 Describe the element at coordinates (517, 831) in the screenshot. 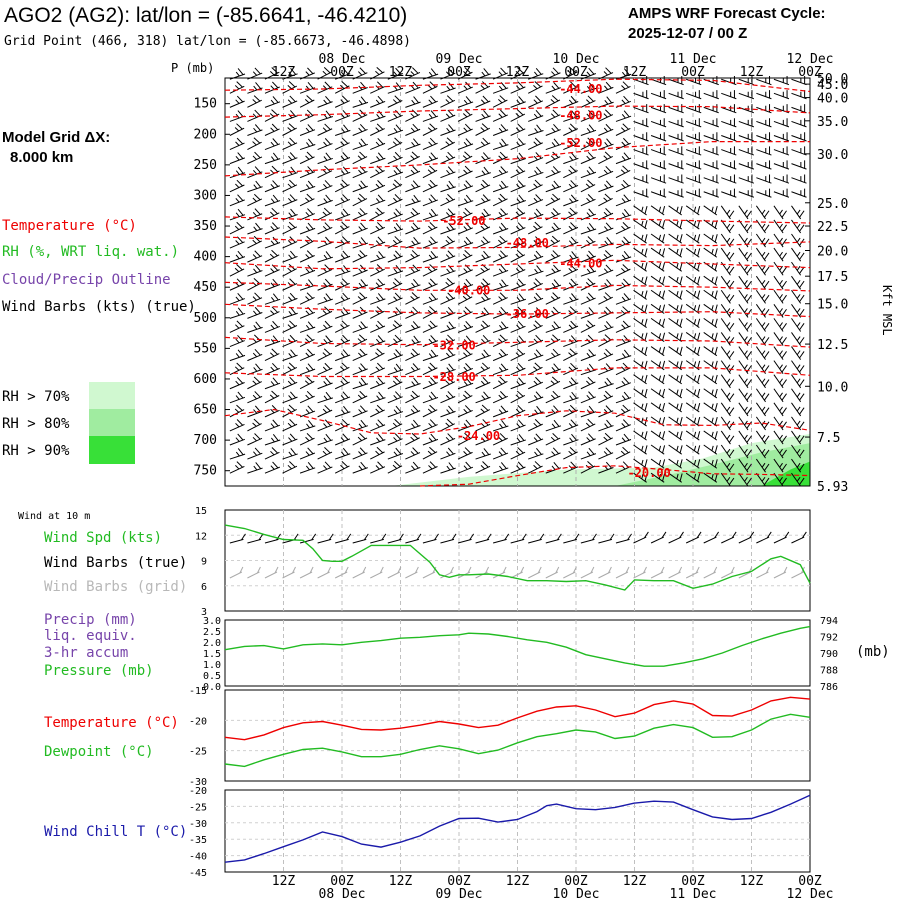

I see `wind-chill-frame` at that location.